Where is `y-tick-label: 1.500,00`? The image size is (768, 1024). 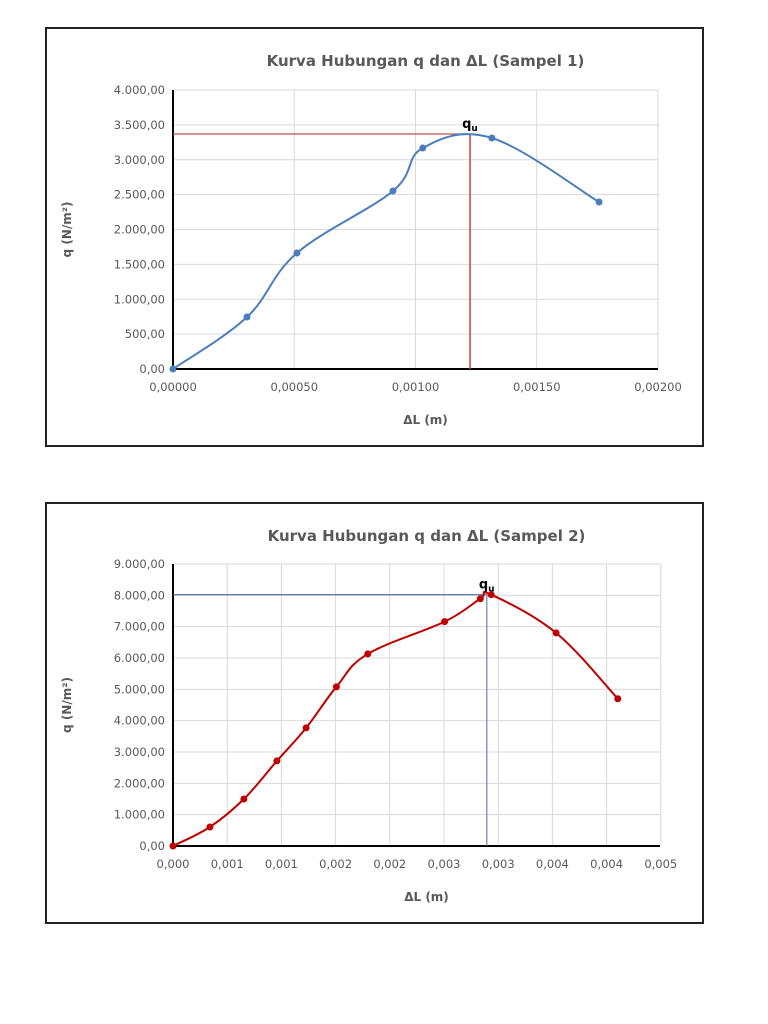
y-tick-label: 1.500,00 is located at coordinates (139, 264).